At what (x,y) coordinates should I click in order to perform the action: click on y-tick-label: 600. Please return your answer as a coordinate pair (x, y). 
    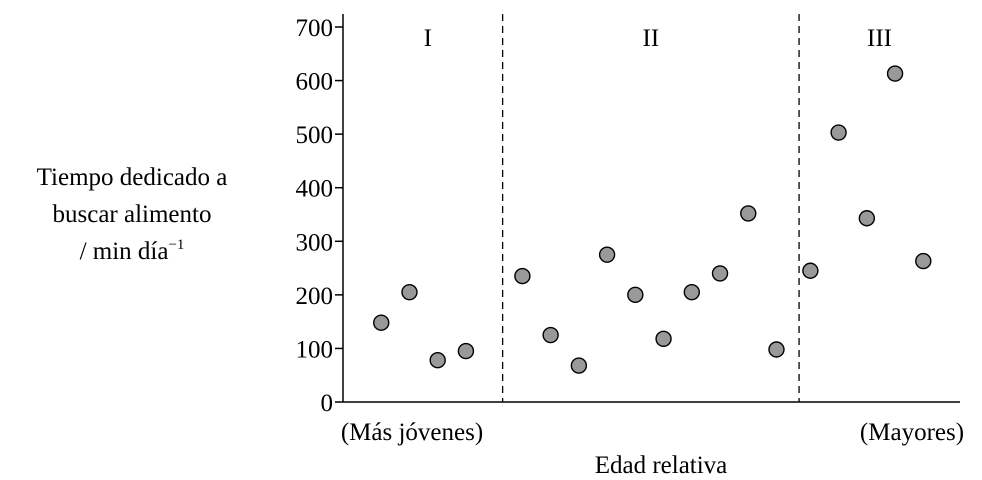
    Looking at the image, I should click on (315, 82).